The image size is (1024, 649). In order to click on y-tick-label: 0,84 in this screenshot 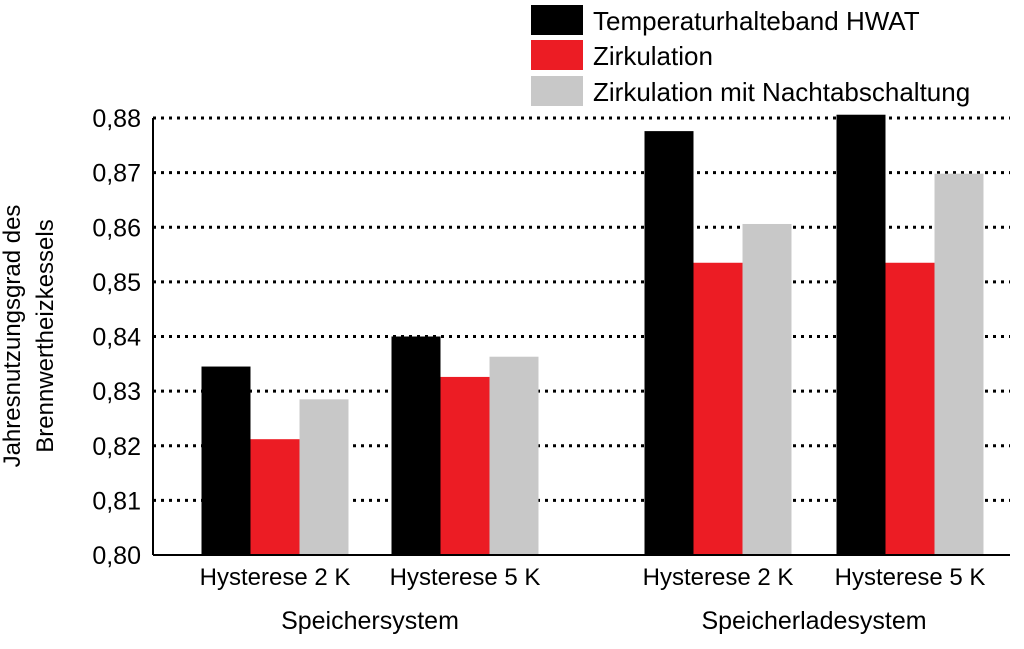, I will do `click(116, 338)`.